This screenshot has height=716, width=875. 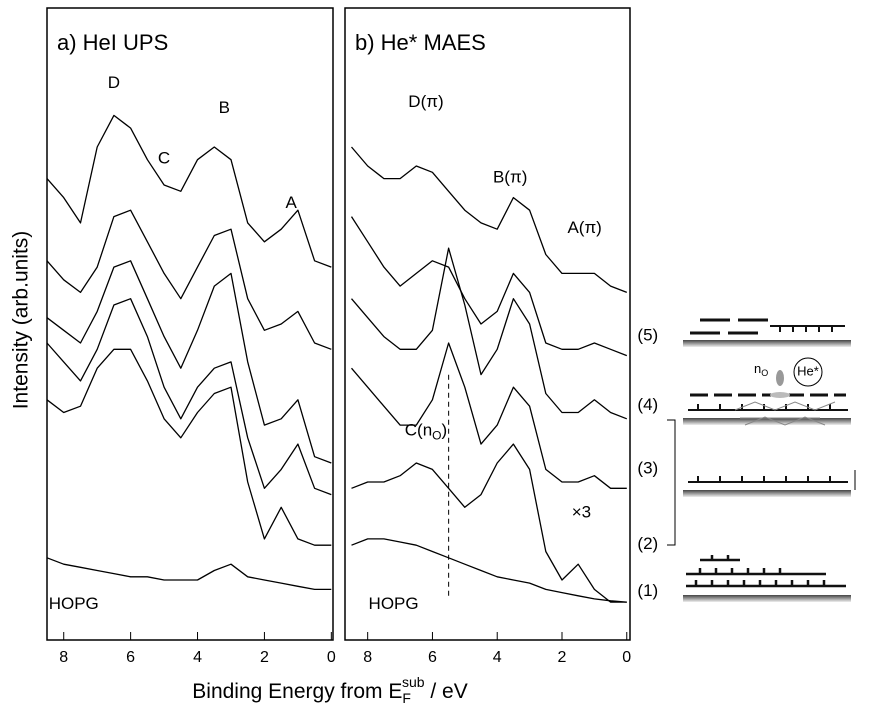 What do you see at coordinates (292, 202) in the screenshot?
I see `annotation: A` at bounding box center [292, 202].